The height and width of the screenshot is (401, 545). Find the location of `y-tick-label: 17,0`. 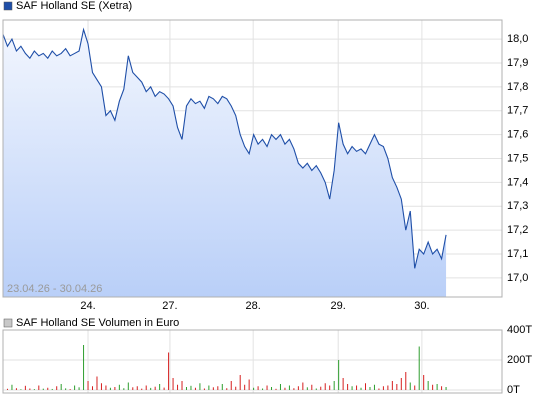

y-tick-label: 17,0 is located at coordinates (517, 278).